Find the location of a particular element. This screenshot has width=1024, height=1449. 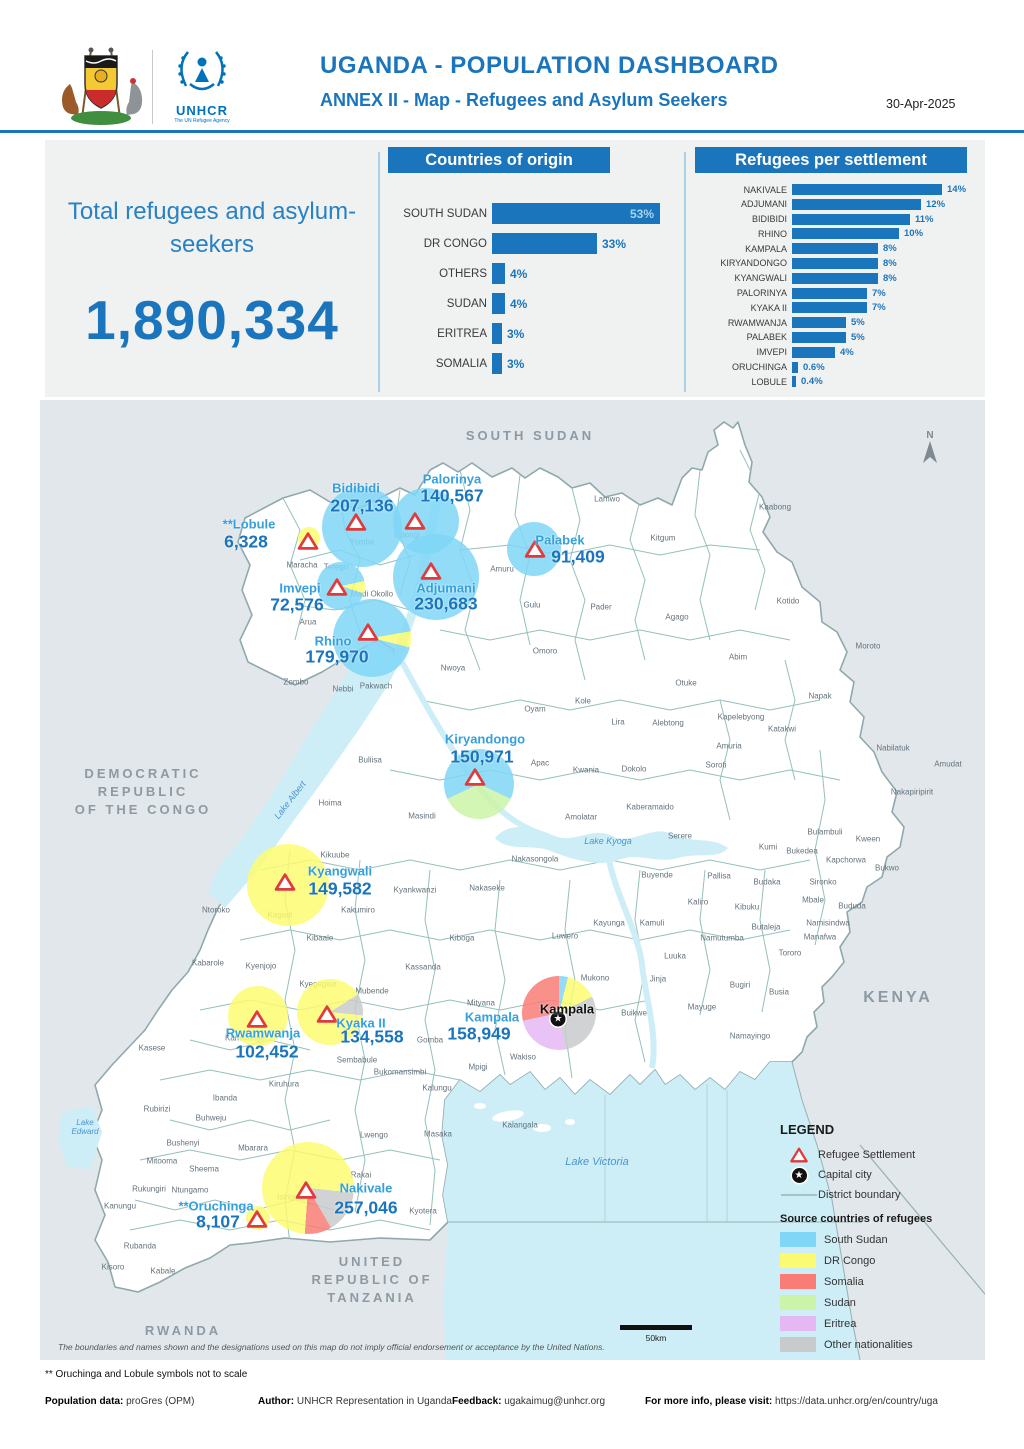

district-label: Kitgum is located at coordinates (663, 538).